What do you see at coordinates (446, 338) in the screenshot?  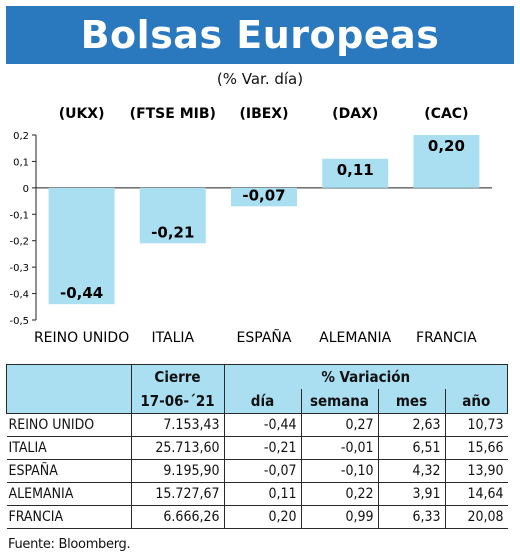 I see `category-label: FRANCIA` at bounding box center [446, 338].